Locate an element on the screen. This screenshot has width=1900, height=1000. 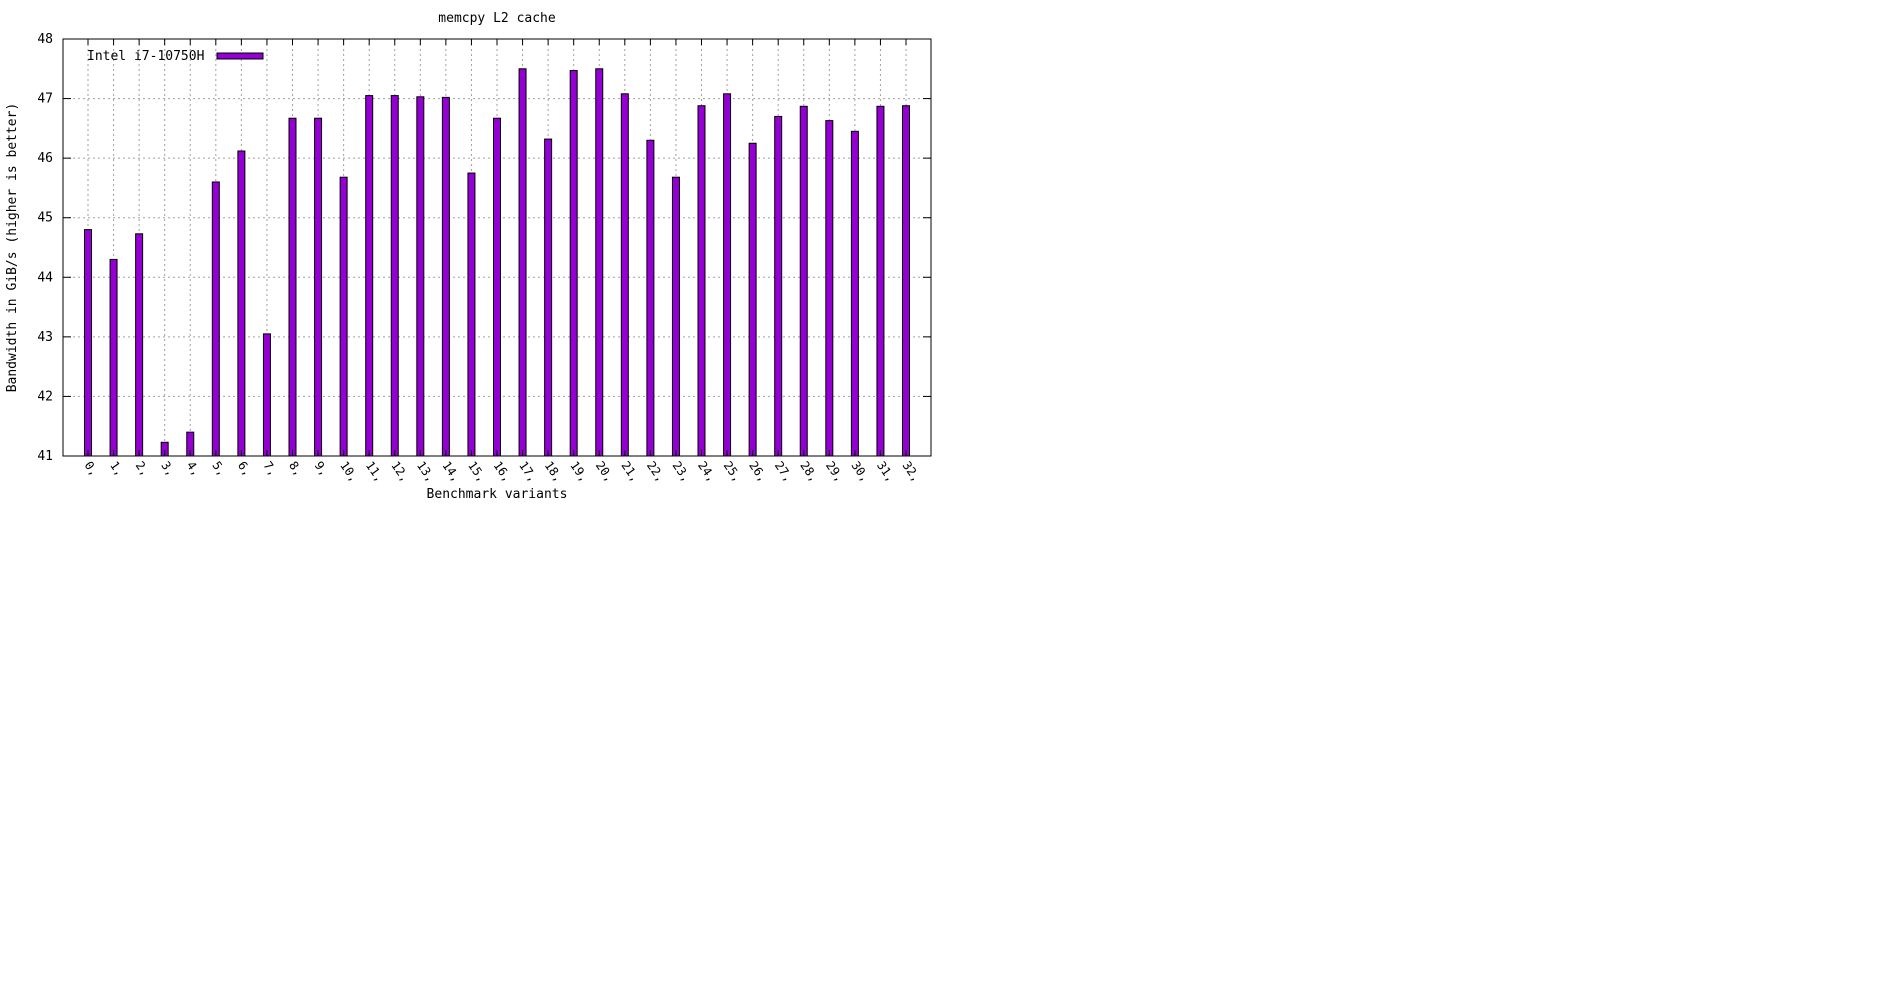
legend-swatch is located at coordinates (240, 56).